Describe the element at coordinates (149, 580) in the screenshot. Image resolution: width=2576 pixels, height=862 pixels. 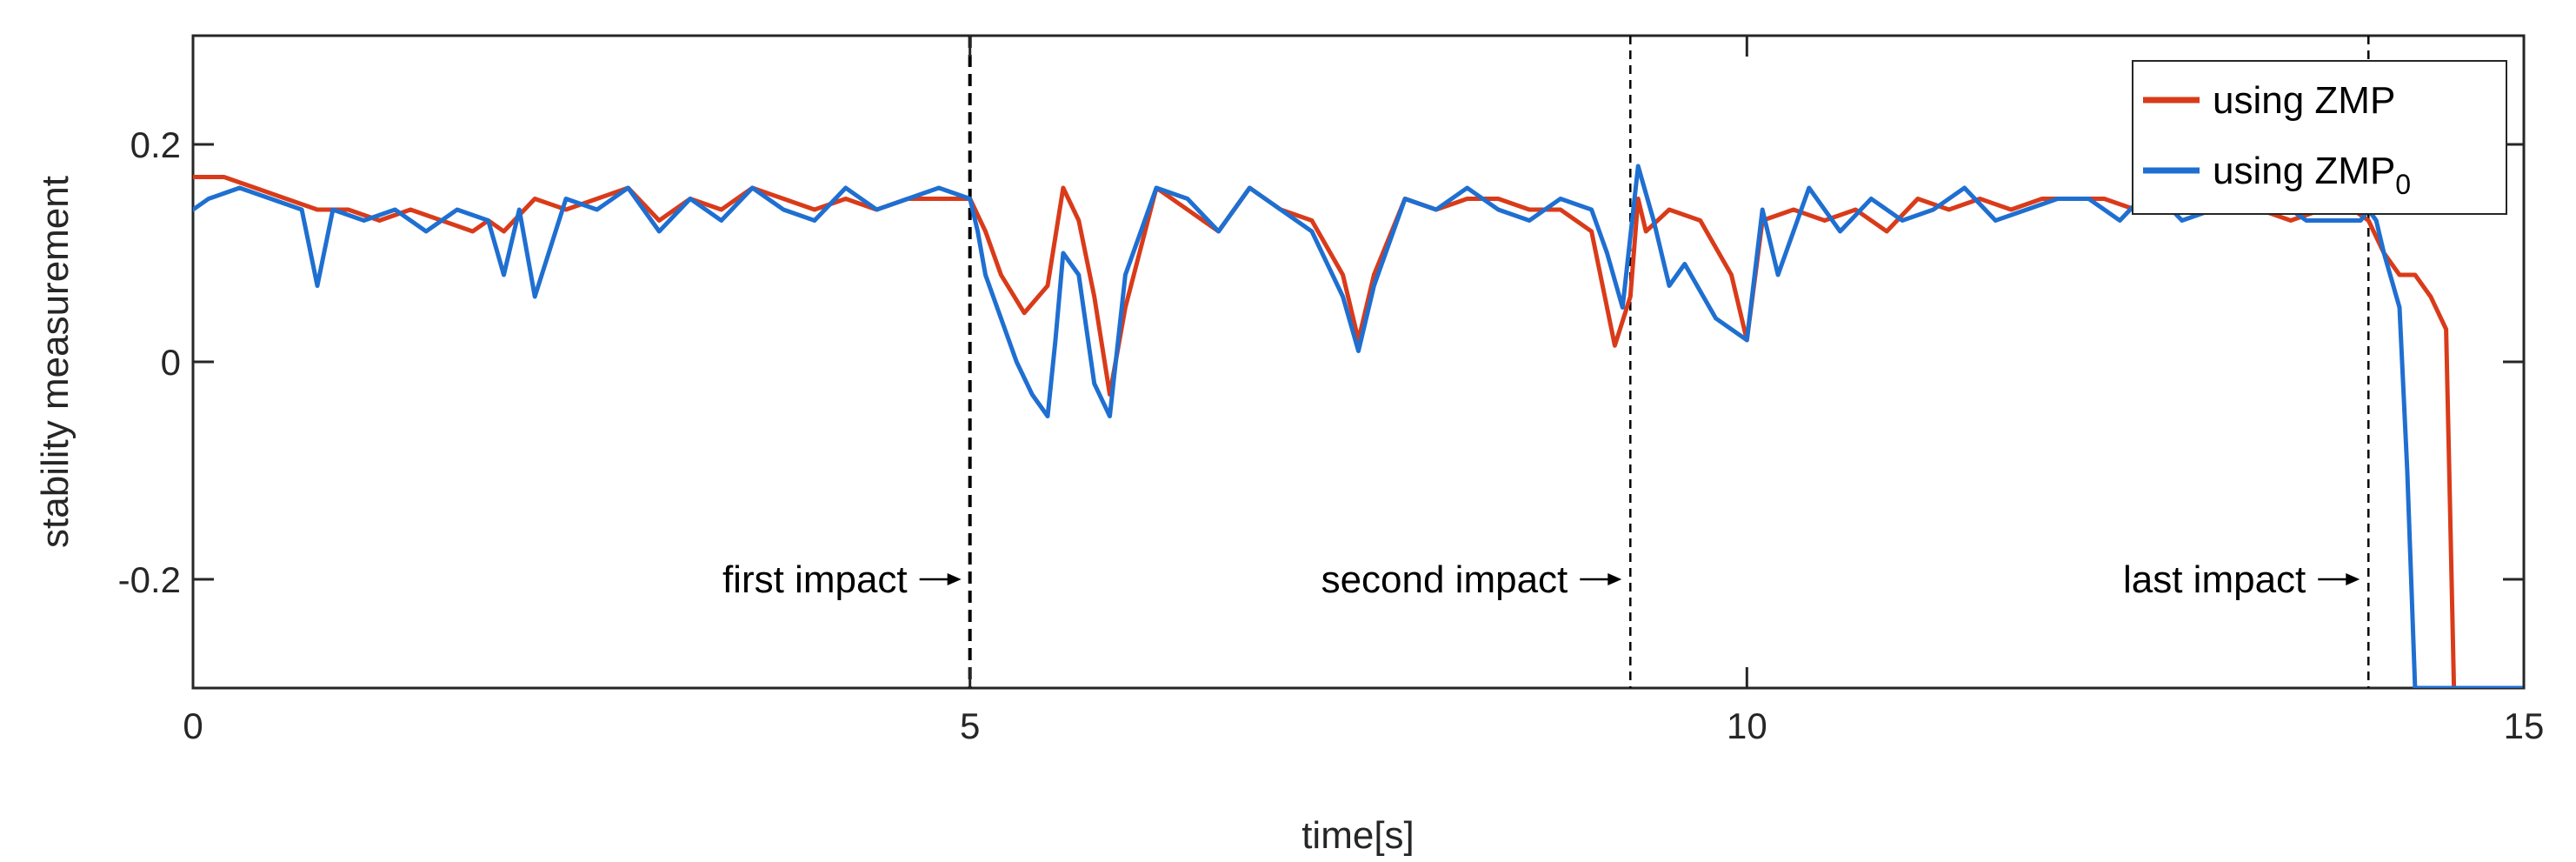
I see `y-tick-label: -0.2` at that location.